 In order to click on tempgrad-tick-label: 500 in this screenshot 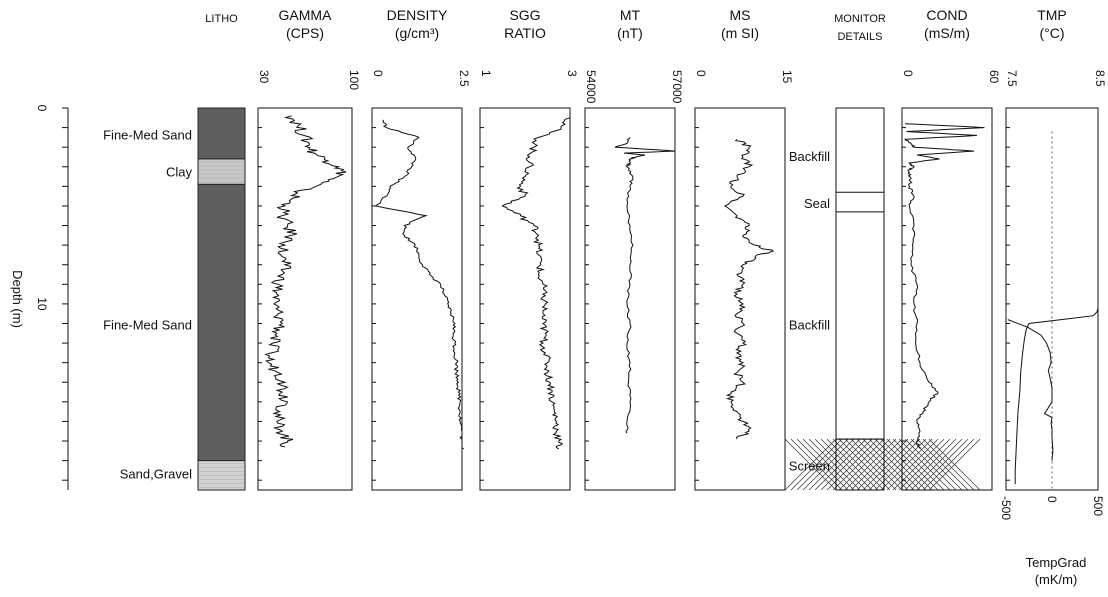, I will do `click(1098, 506)`.